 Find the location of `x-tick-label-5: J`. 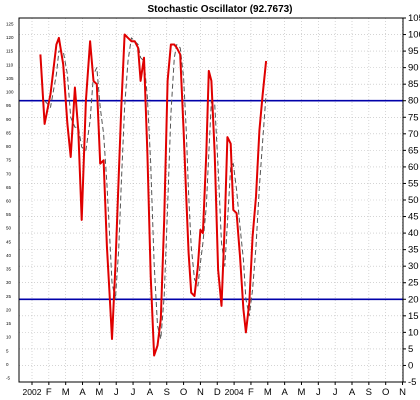

x-tick-label-5: J is located at coordinates (116, 392).